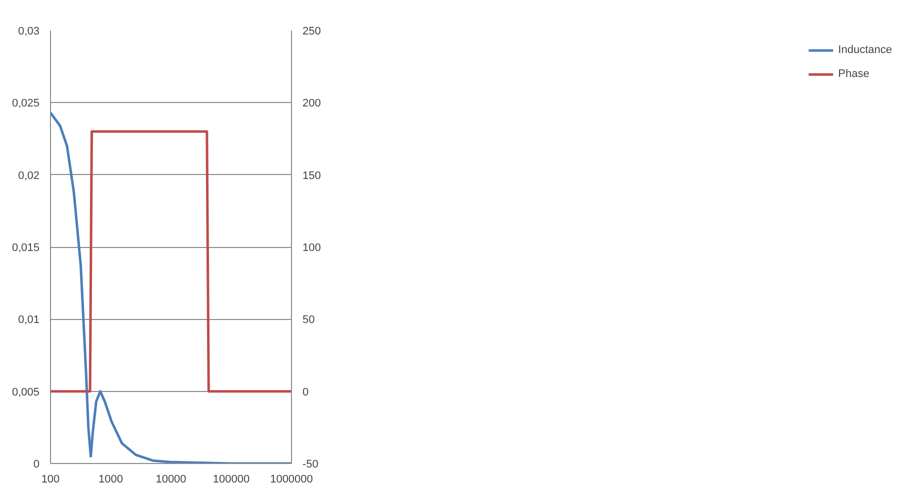 The width and height of the screenshot is (902, 493). Describe the element at coordinates (36, 464) in the screenshot. I see `y-tick-label: 0` at that location.